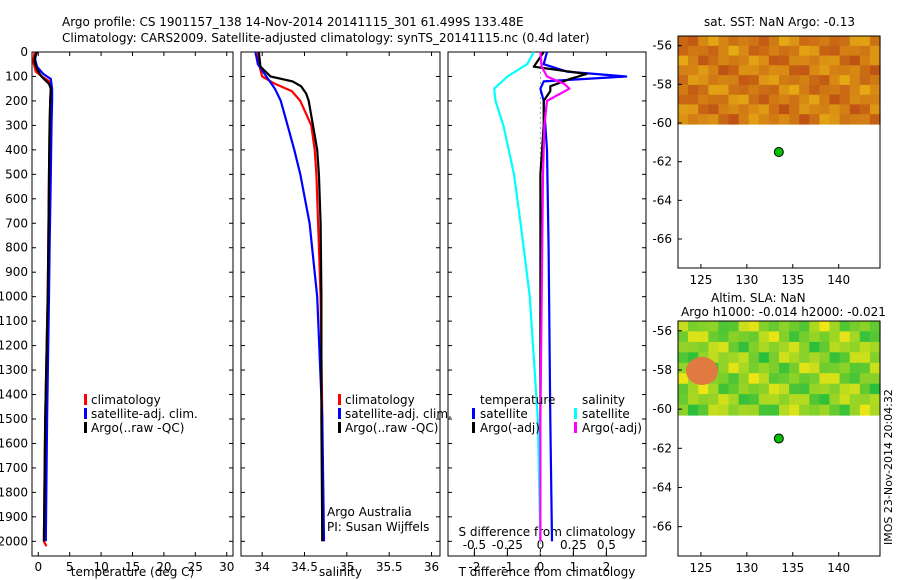  I want to click on x-tick-label: 0, so click(38, 567).